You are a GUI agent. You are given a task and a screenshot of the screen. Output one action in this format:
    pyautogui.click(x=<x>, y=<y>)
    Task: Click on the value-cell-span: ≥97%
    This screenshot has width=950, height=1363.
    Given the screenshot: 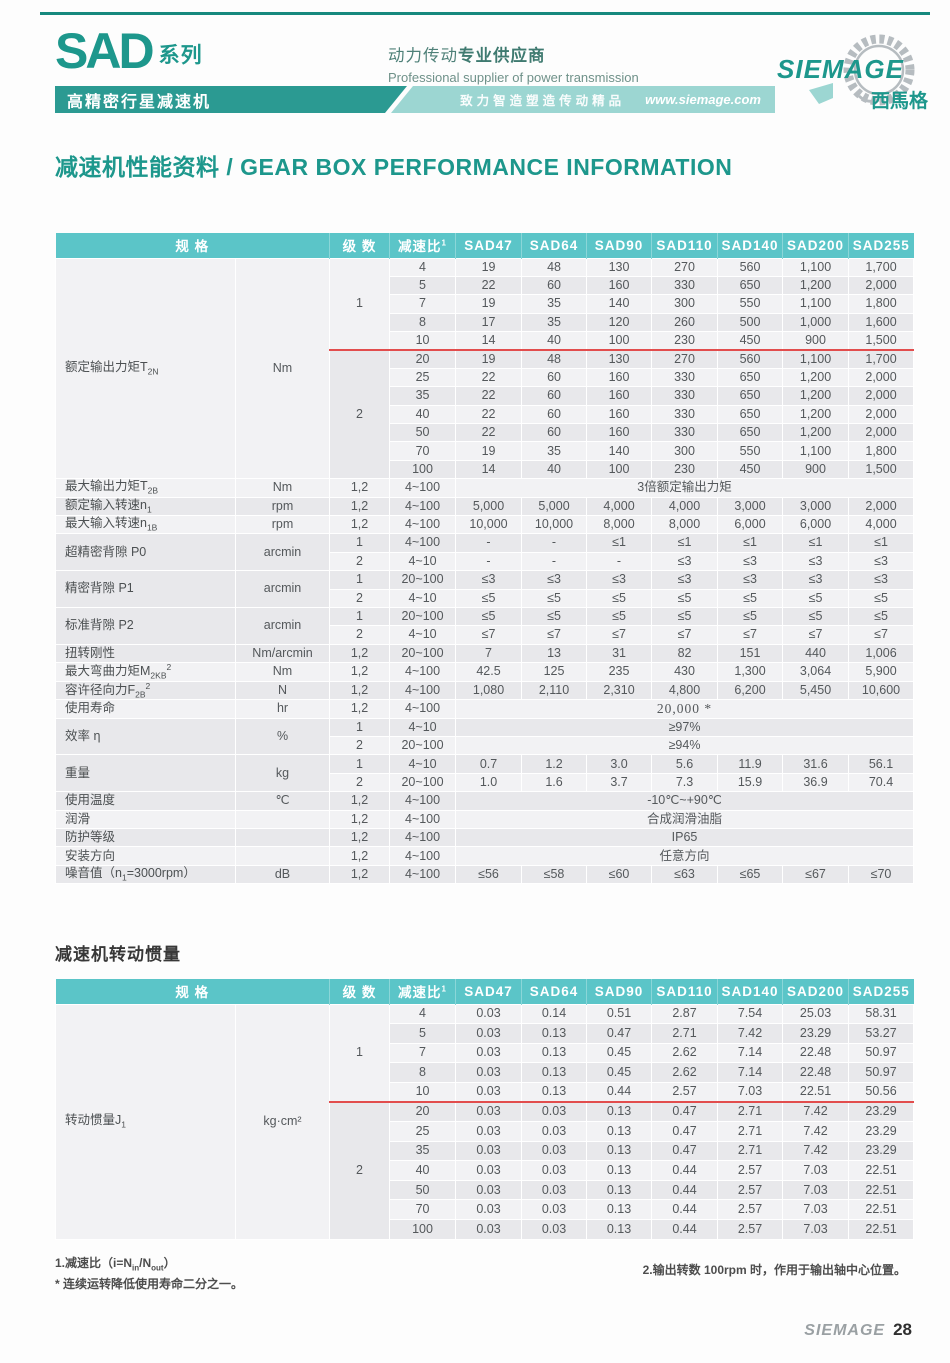 What is the action you would take?
    pyautogui.click(x=685, y=727)
    